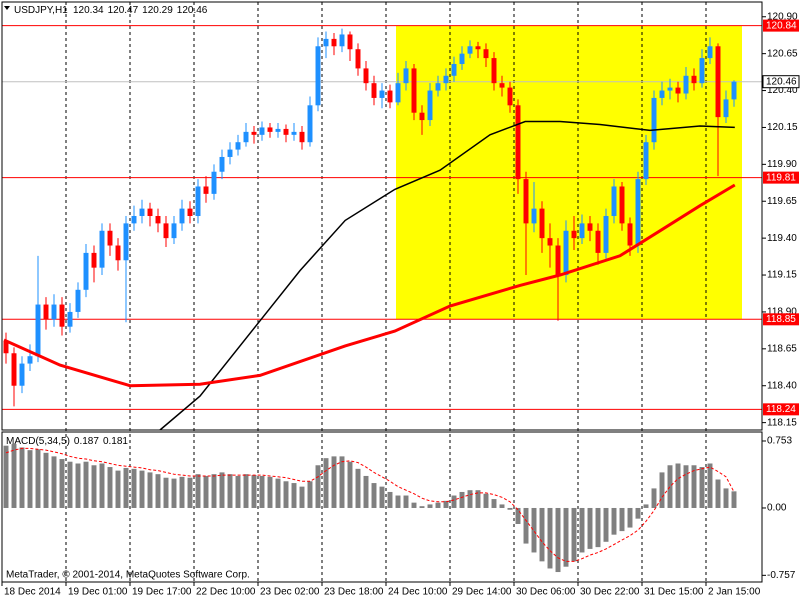  What do you see at coordinates (98, 592) in the screenshot?
I see `x-tick-label: 19 Dec 01:00` at bounding box center [98, 592].